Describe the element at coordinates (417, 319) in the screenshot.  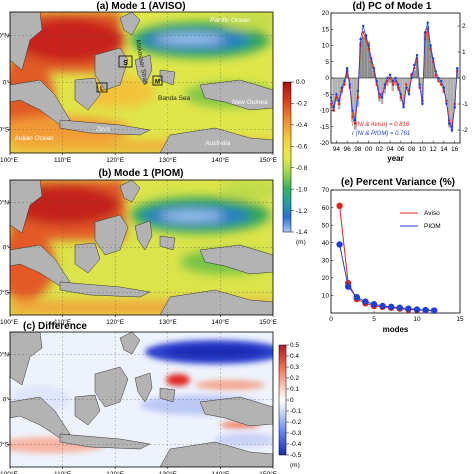
I see `variance-x-tick-label: 10` at that location.